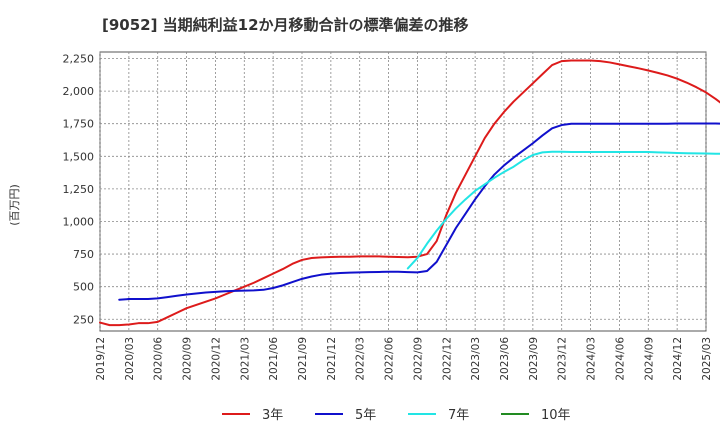 The height and width of the screenshot is (440, 720). What do you see at coordinates (678, 359) in the screenshot?
I see `x-tick-label: 2024/12` at bounding box center [678, 359].